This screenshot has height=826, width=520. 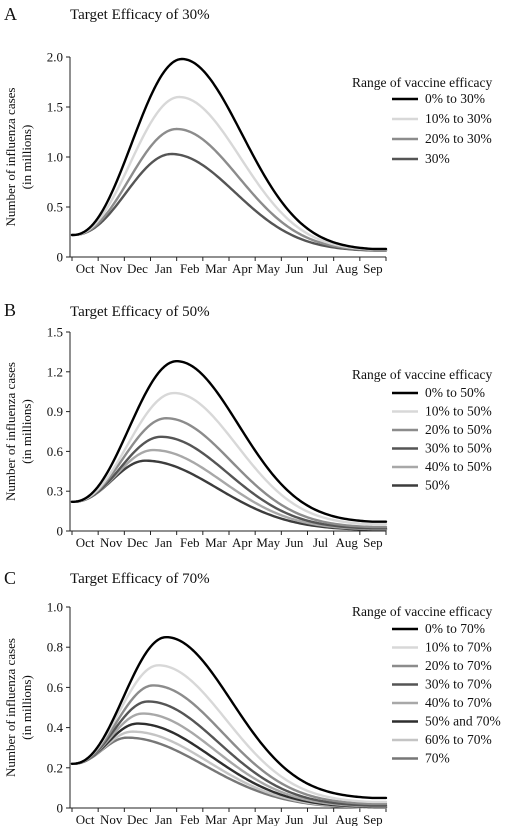 What do you see at coordinates (458, 138) in the screenshot?
I see `legend-entry: 20% to 30%` at bounding box center [458, 138].